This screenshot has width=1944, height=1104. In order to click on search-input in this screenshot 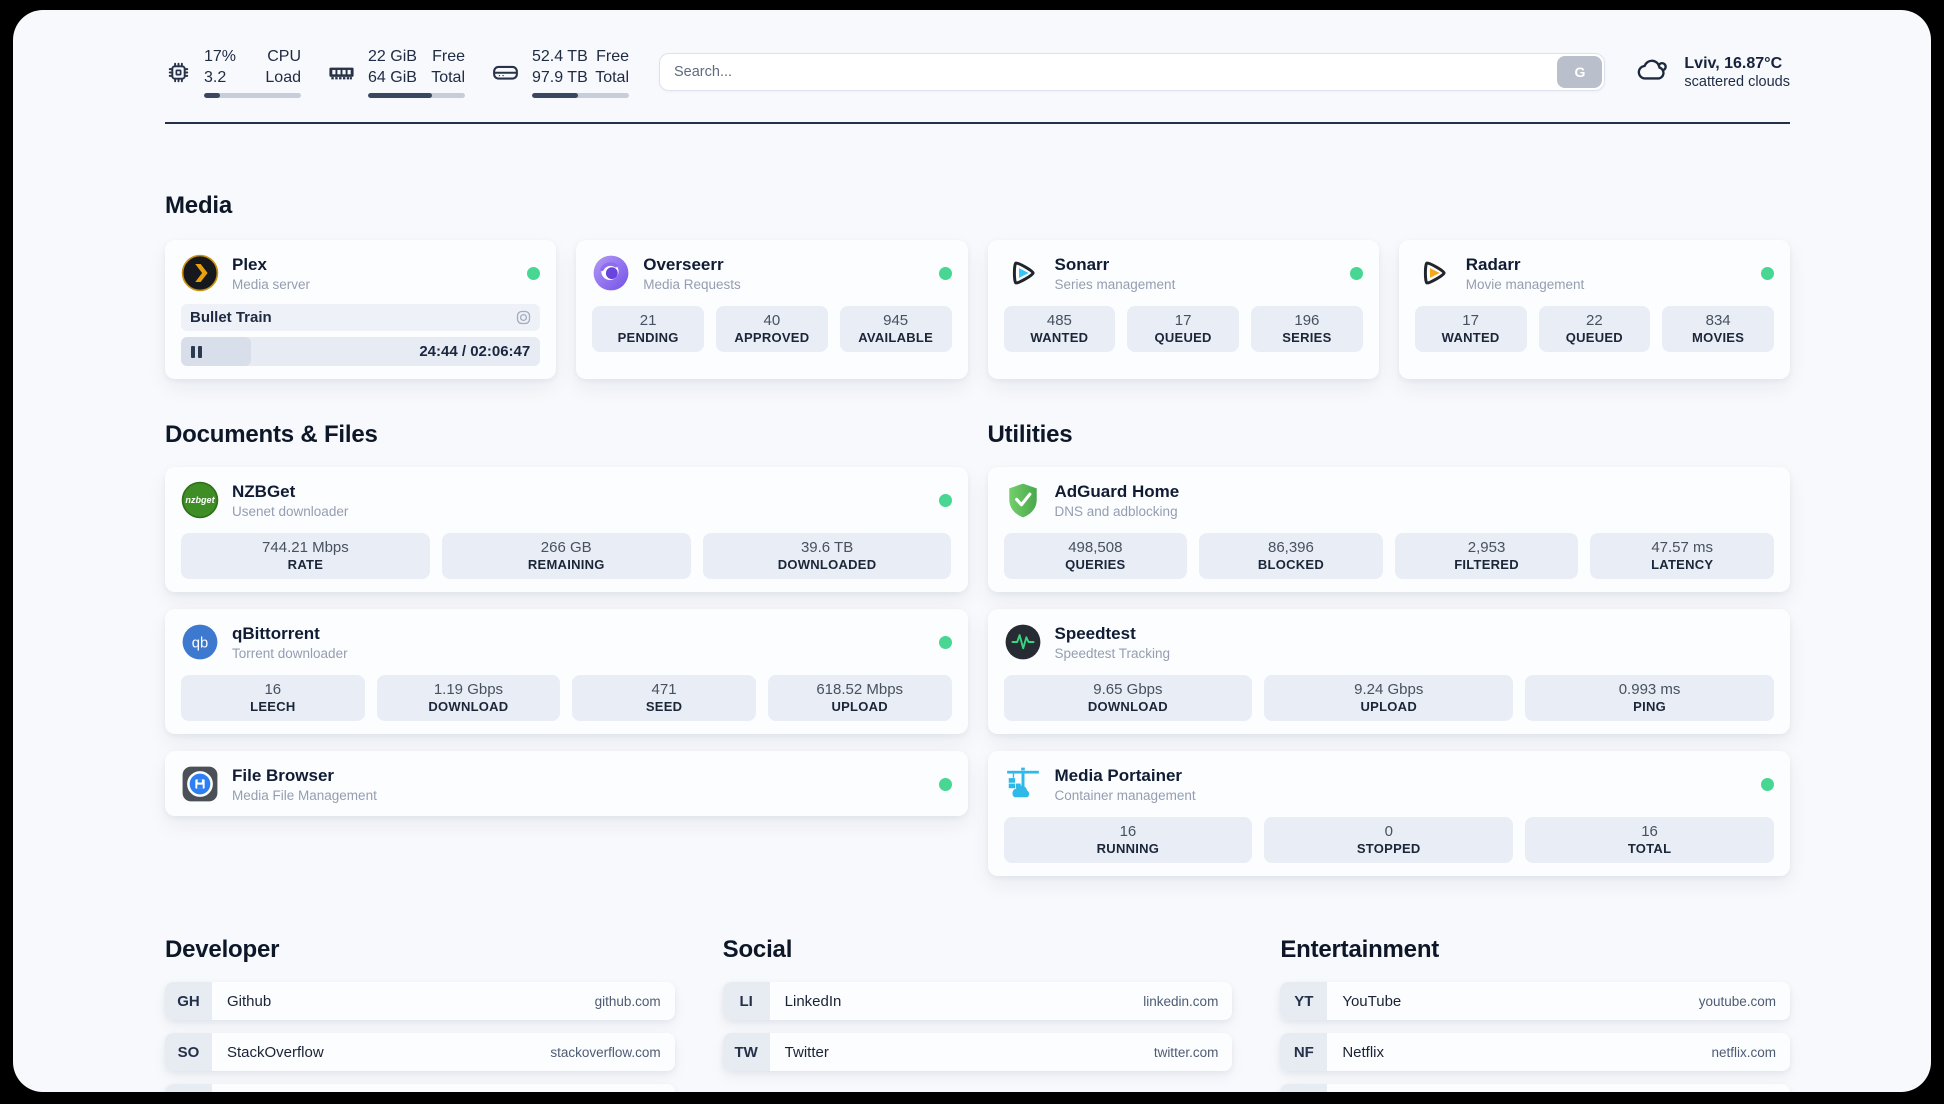, I will do `click(1132, 72)`.